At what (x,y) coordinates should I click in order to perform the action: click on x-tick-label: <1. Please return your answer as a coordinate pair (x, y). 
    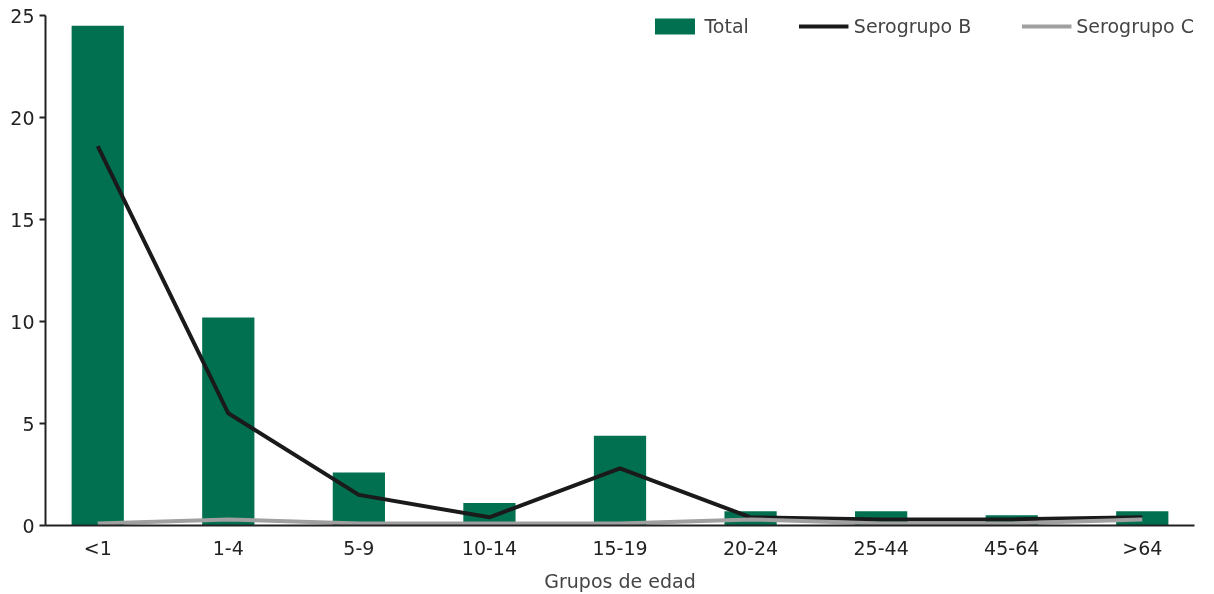
    Looking at the image, I should click on (97, 547).